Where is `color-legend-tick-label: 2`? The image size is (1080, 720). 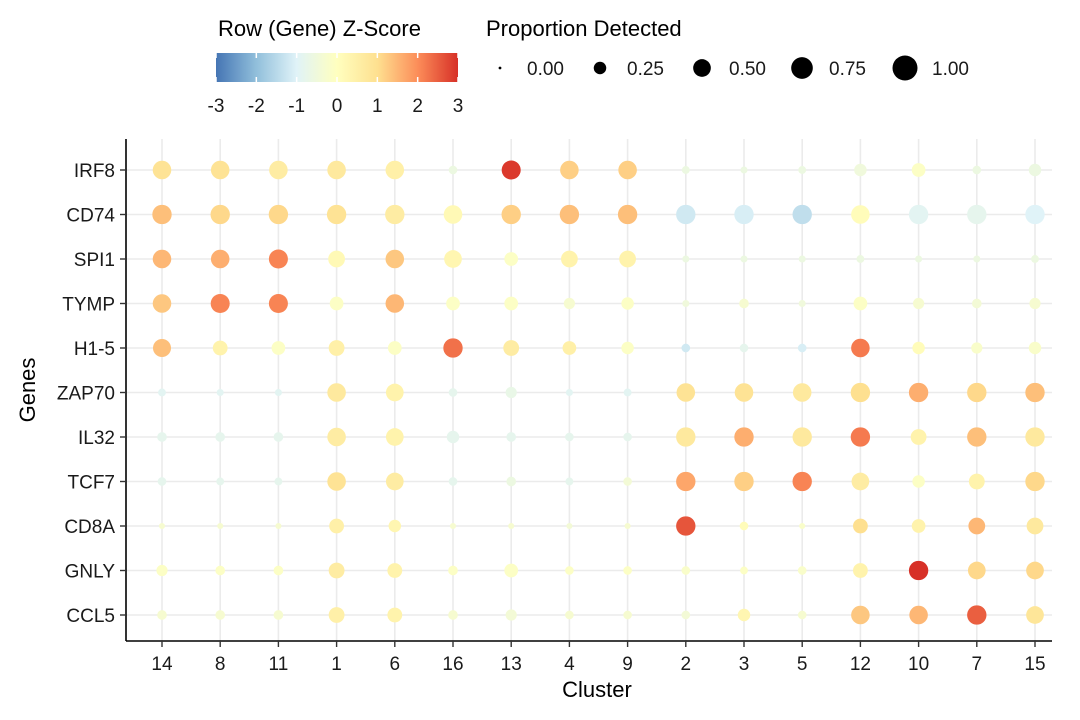 color-legend-tick-label: 2 is located at coordinates (417, 106).